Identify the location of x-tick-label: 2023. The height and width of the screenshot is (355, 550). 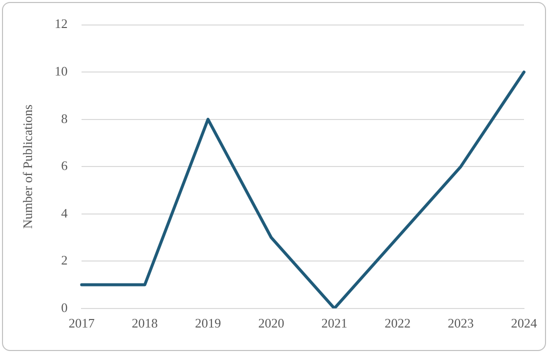
(461, 323).